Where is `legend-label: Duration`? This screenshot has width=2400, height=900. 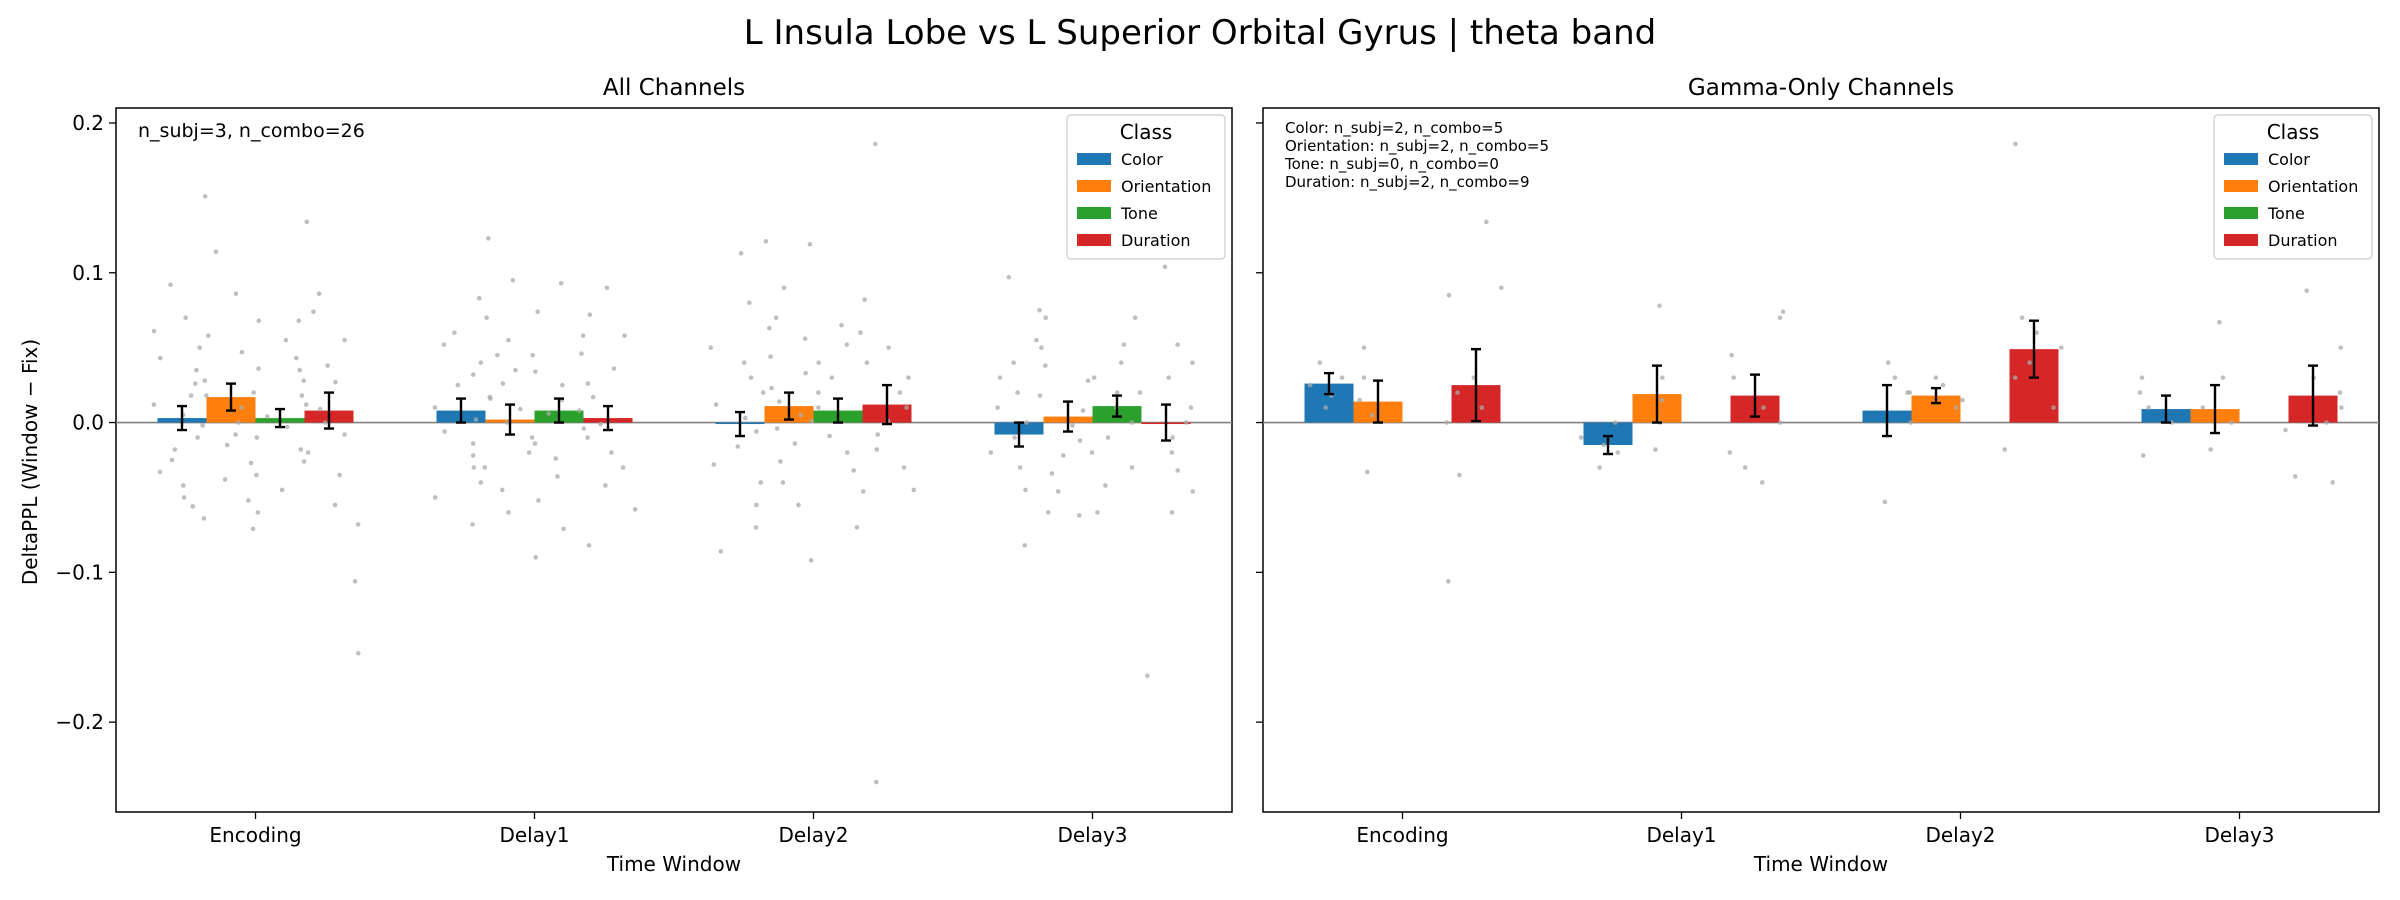
legend-label: Duration is located at coordinates (2303, 240).